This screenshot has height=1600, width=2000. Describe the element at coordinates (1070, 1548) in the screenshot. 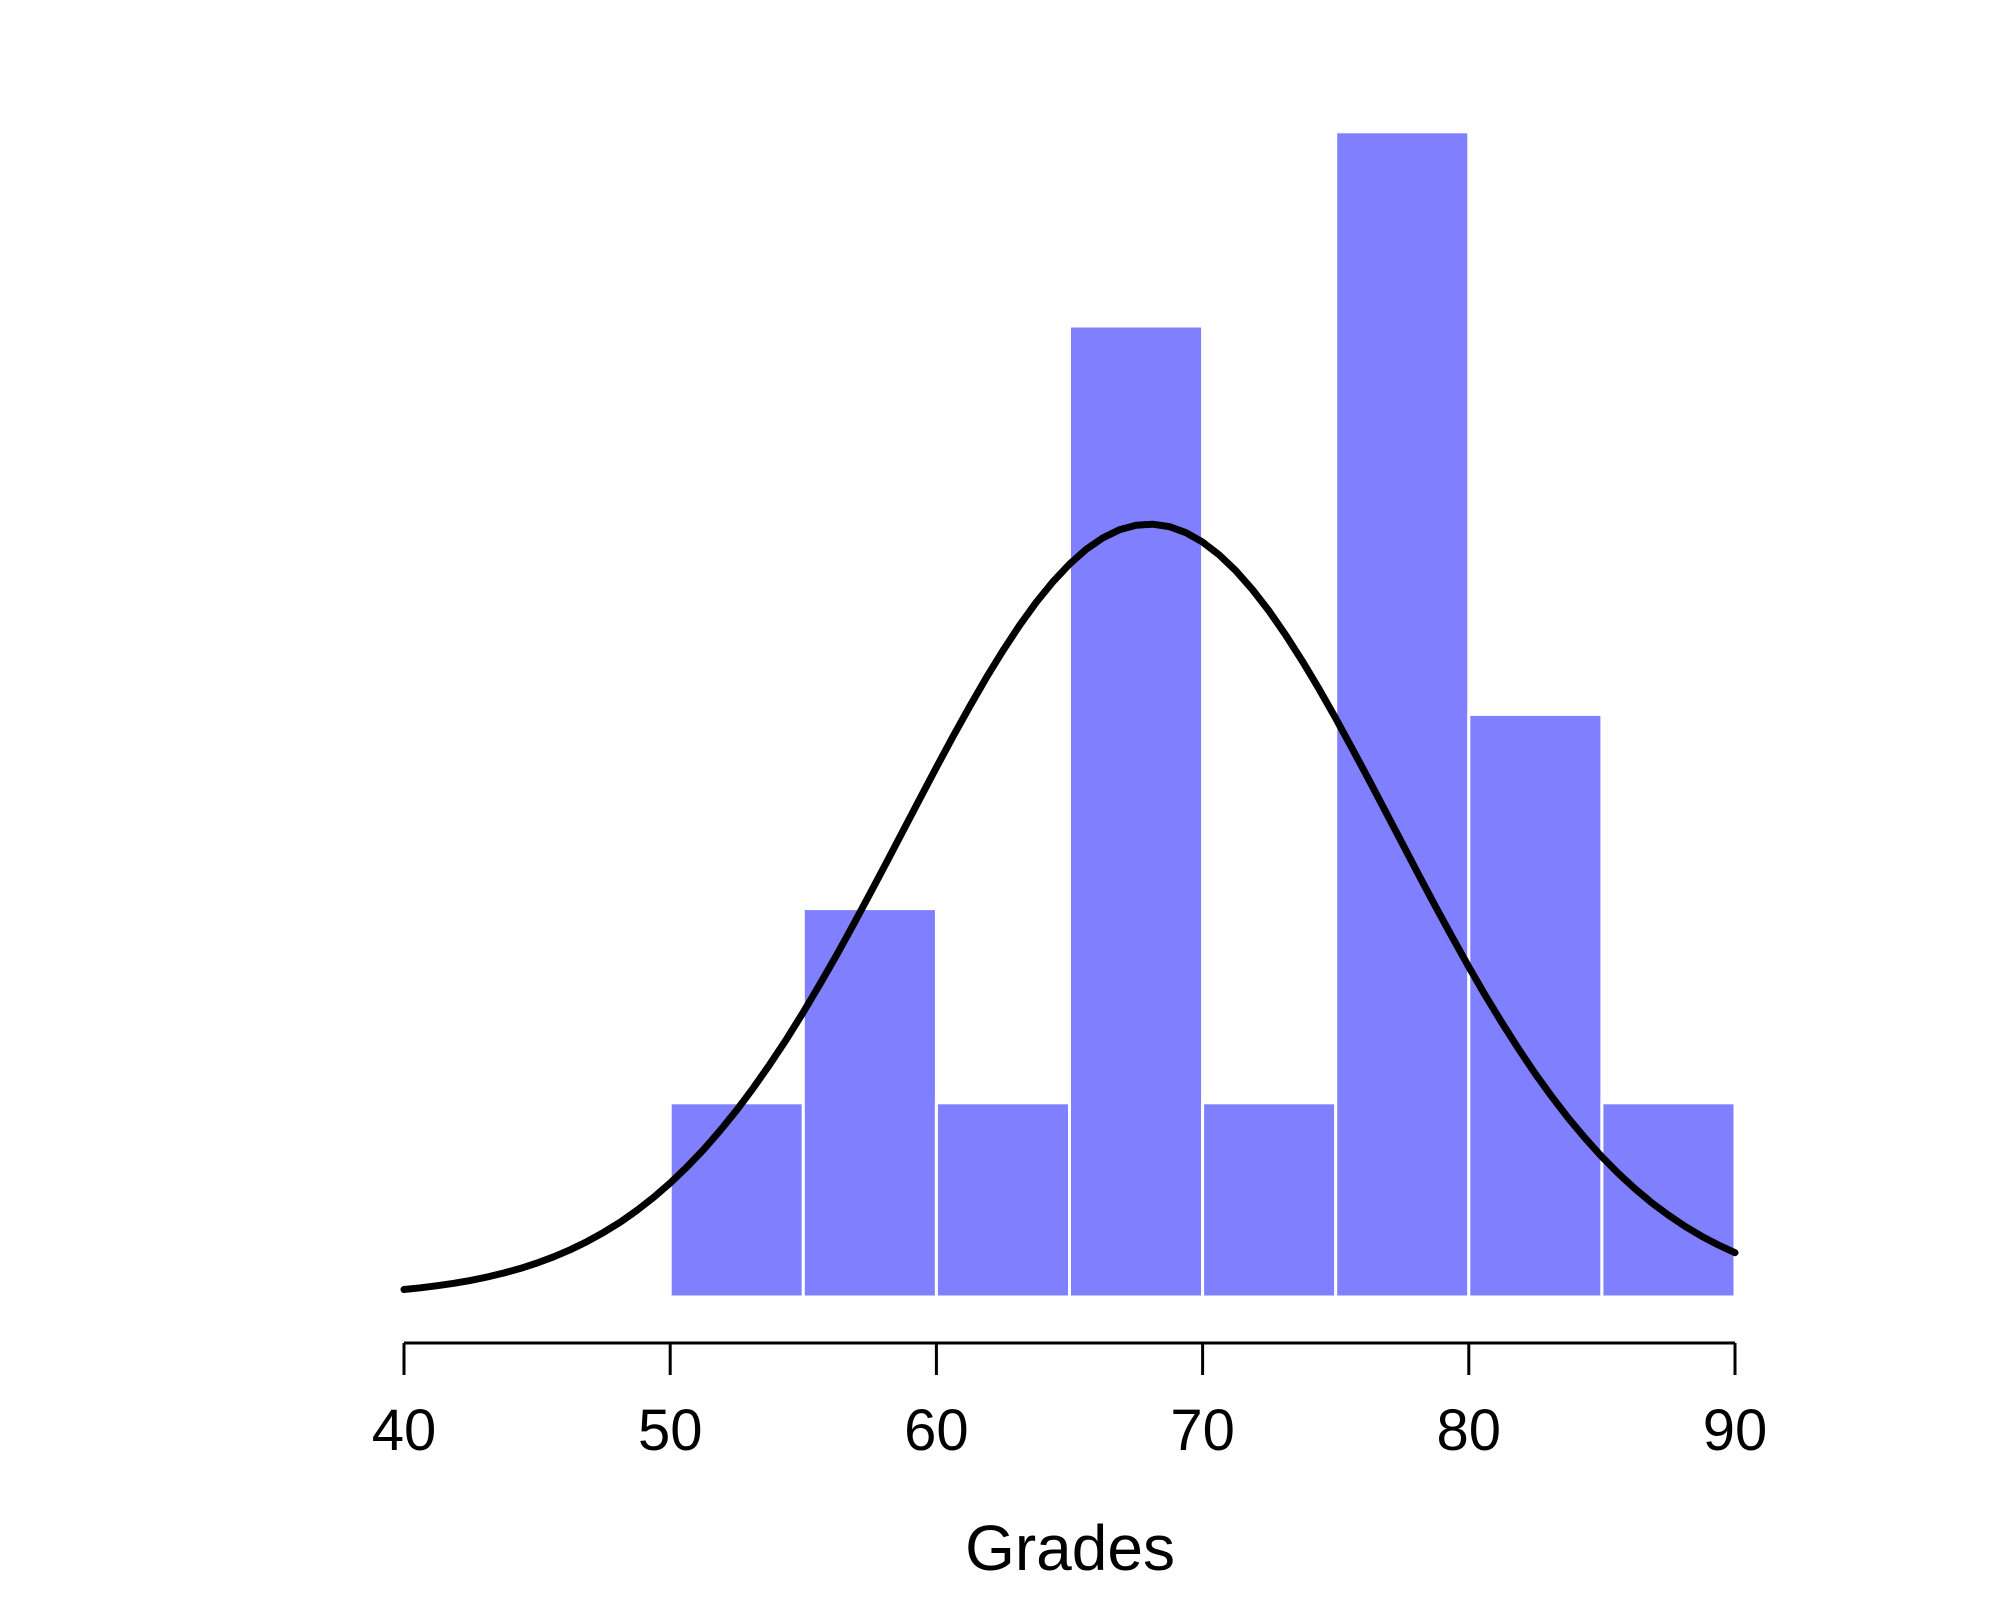

I see `x-axis-label: Grades` at that location.